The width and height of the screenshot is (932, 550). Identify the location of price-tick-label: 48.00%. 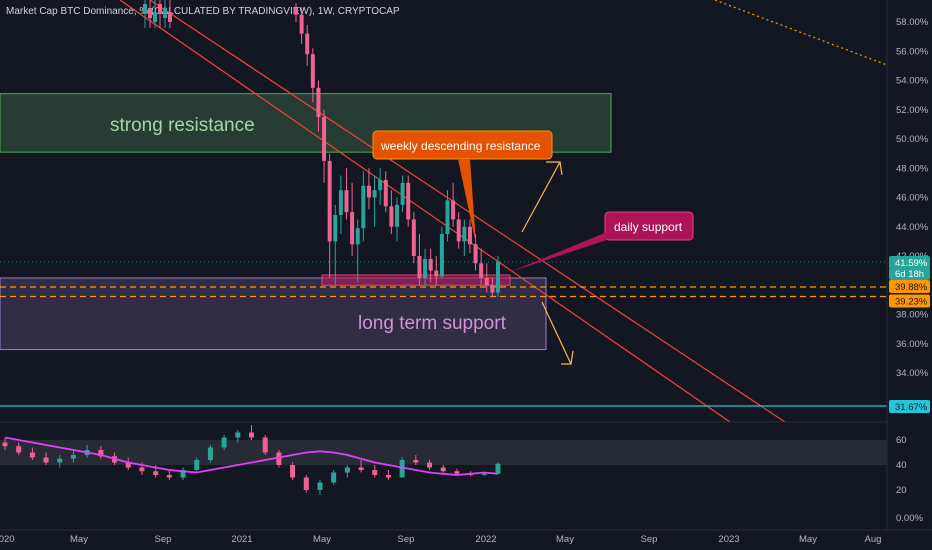
(912, 168).